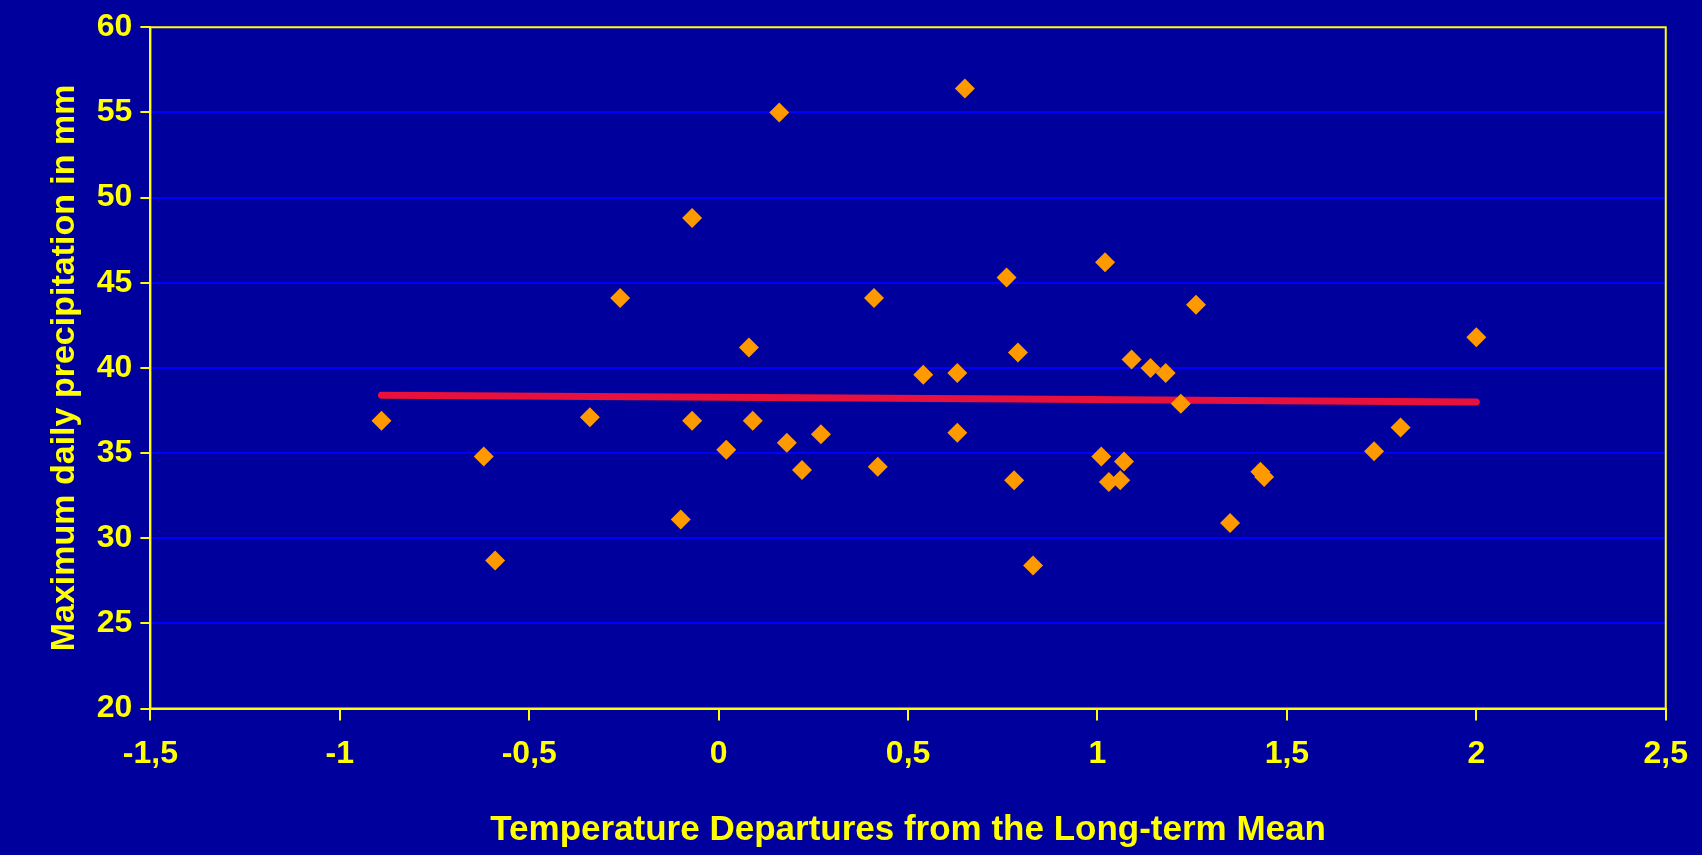  I want to click on y-axis-title: Maximum daily precipitation in mm, so click(61, 368).